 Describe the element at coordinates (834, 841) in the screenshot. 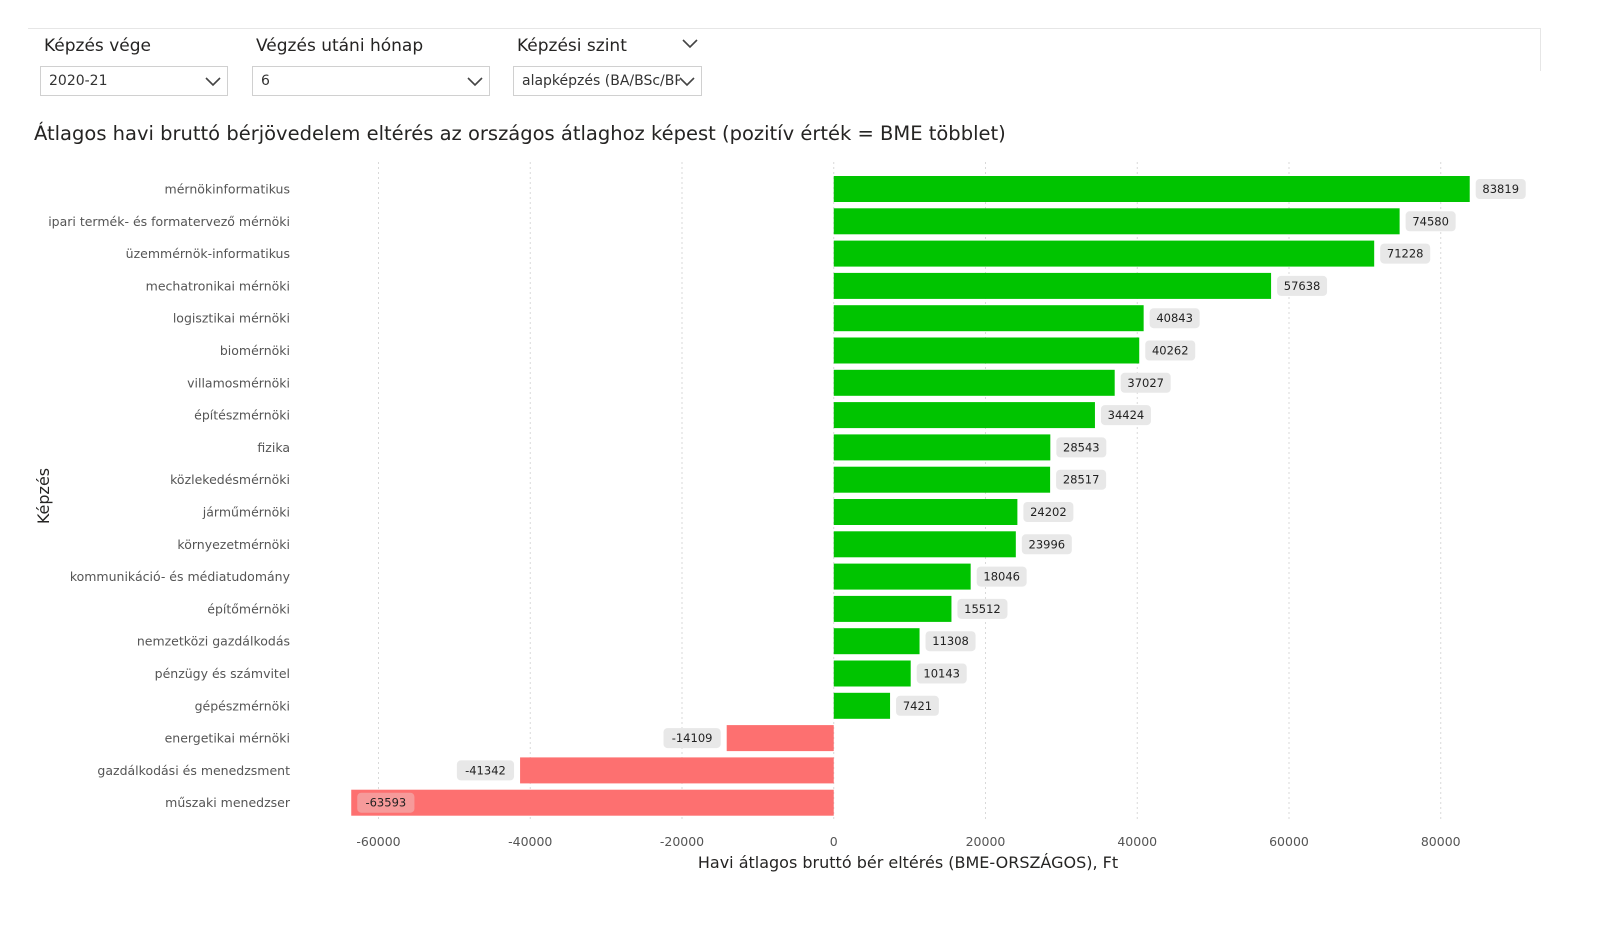

I see `x-tick-label: 0` at that location.